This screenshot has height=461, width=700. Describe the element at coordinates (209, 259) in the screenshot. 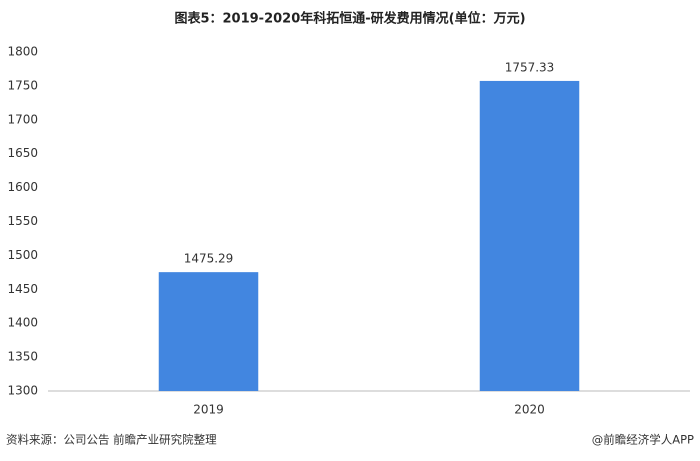

I see `value-label: 1475.29` at that location.